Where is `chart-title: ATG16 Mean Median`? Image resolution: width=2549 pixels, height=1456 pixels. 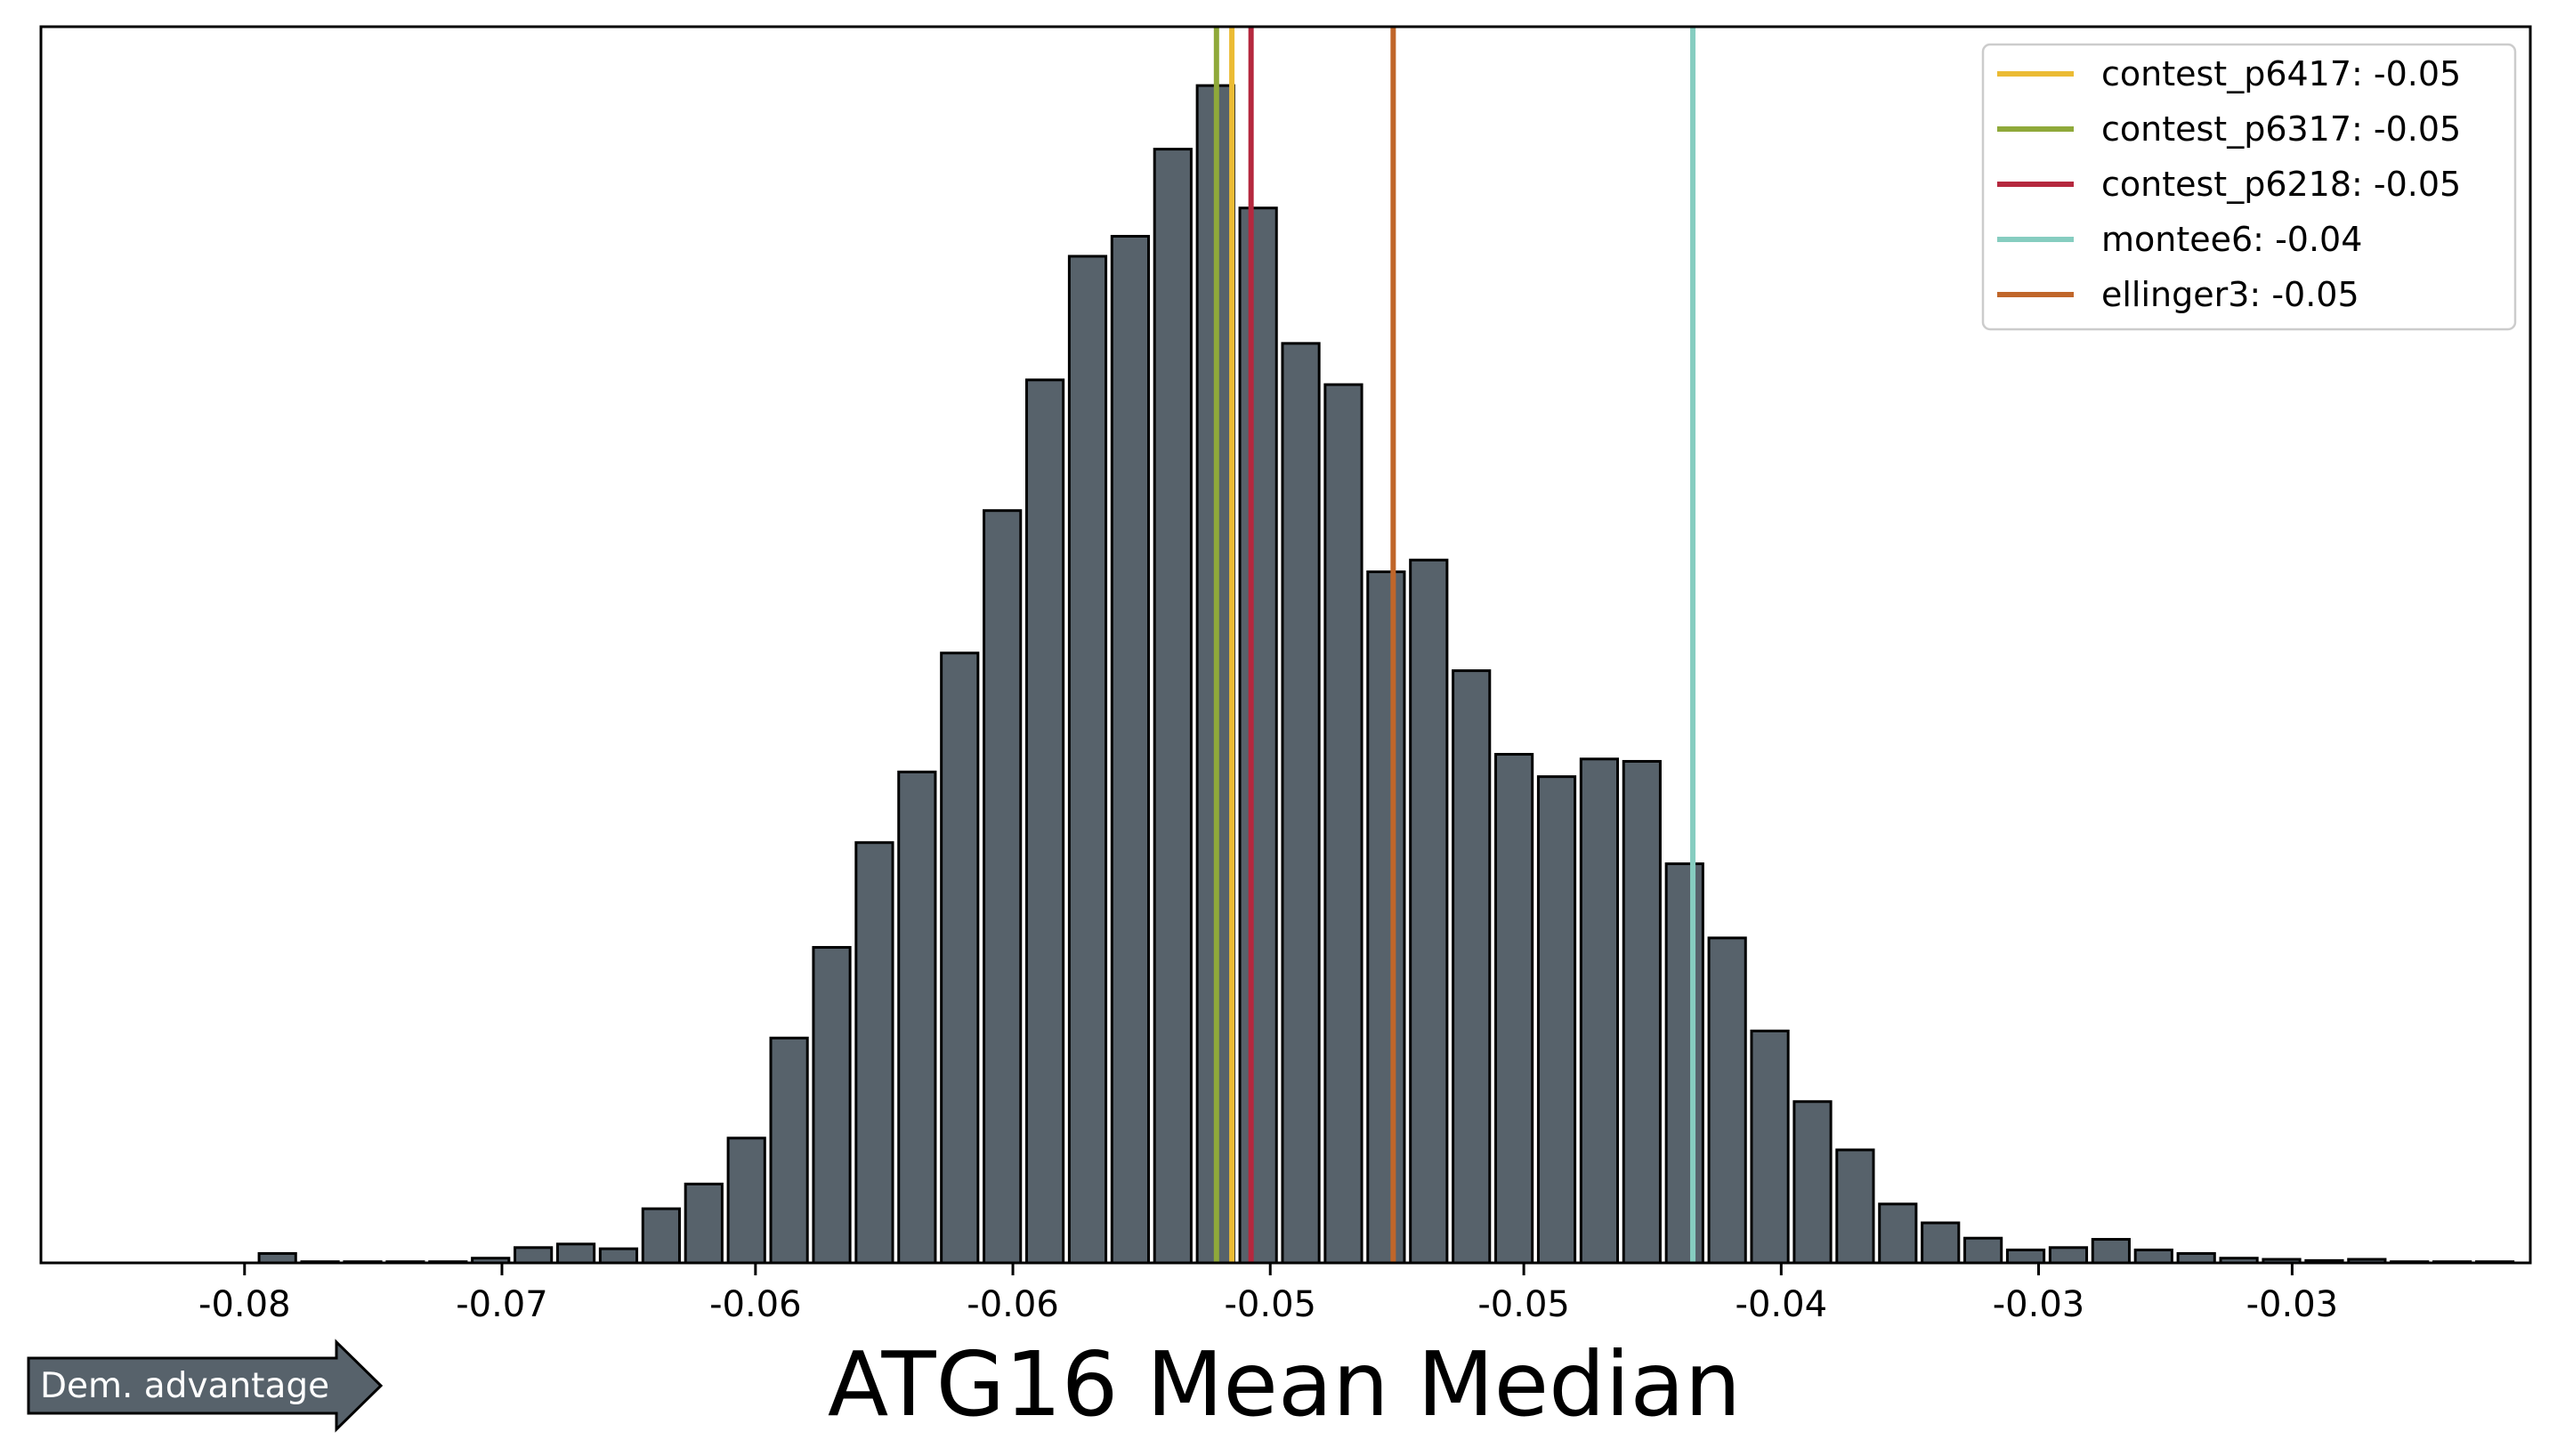
chart-title: ATG16 Mean Median is located at coordinates (1284, 1384).